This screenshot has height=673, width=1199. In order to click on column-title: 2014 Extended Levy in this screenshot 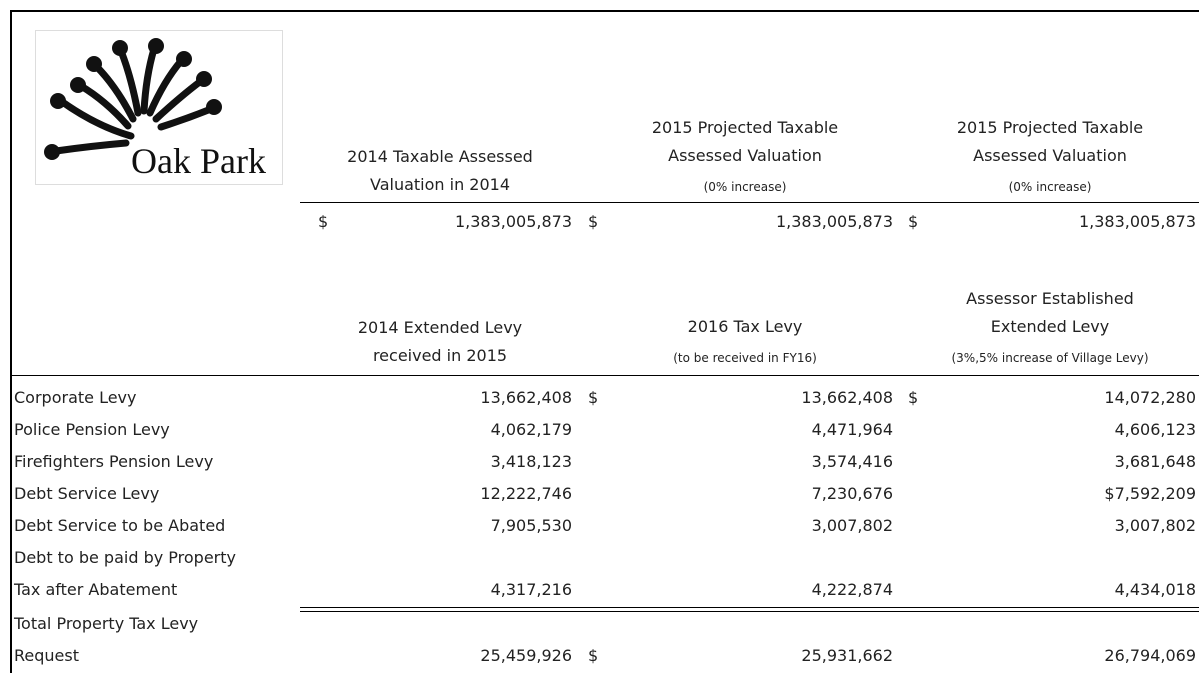, I will do `click(440, 327)`.